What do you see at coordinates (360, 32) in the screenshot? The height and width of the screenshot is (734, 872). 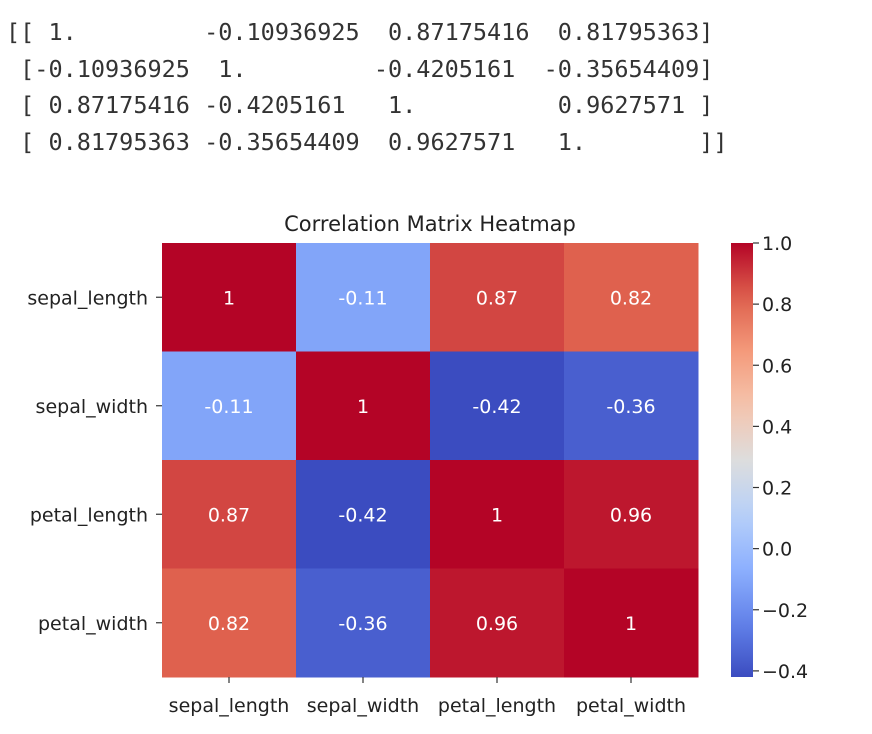 I see `matrix-row-1: [[ 1. -0.10936925 0.87175416 0.81795363]` at bounding box center [360, 32].